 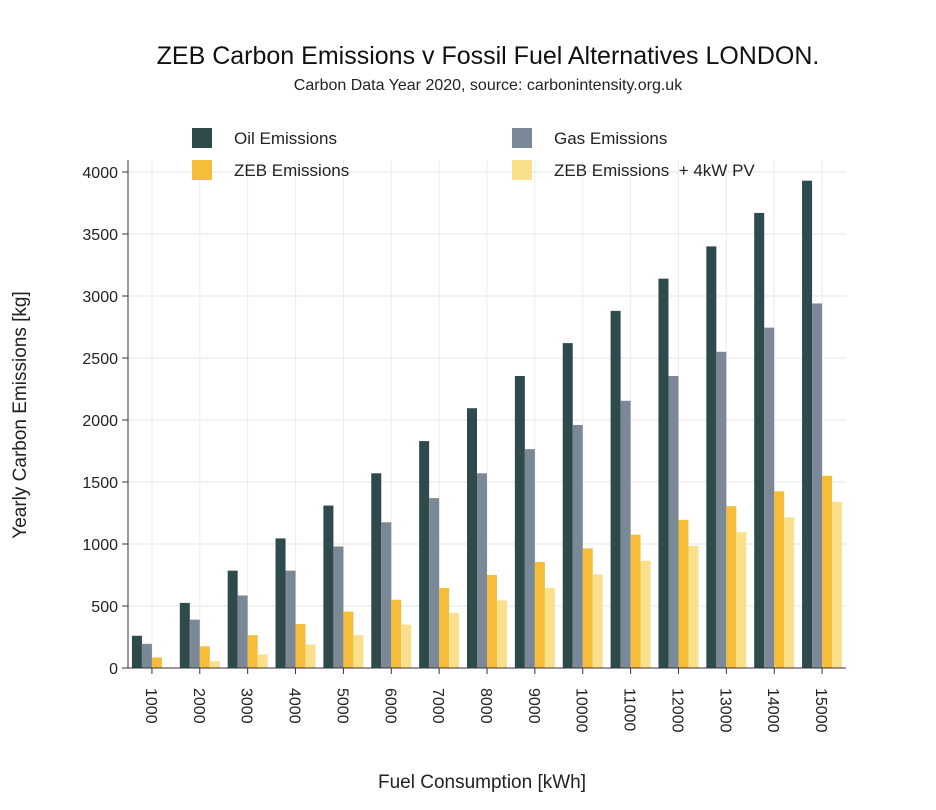 I want to click on legend-label: ZEB Emissions, so click(x=291, y=170).